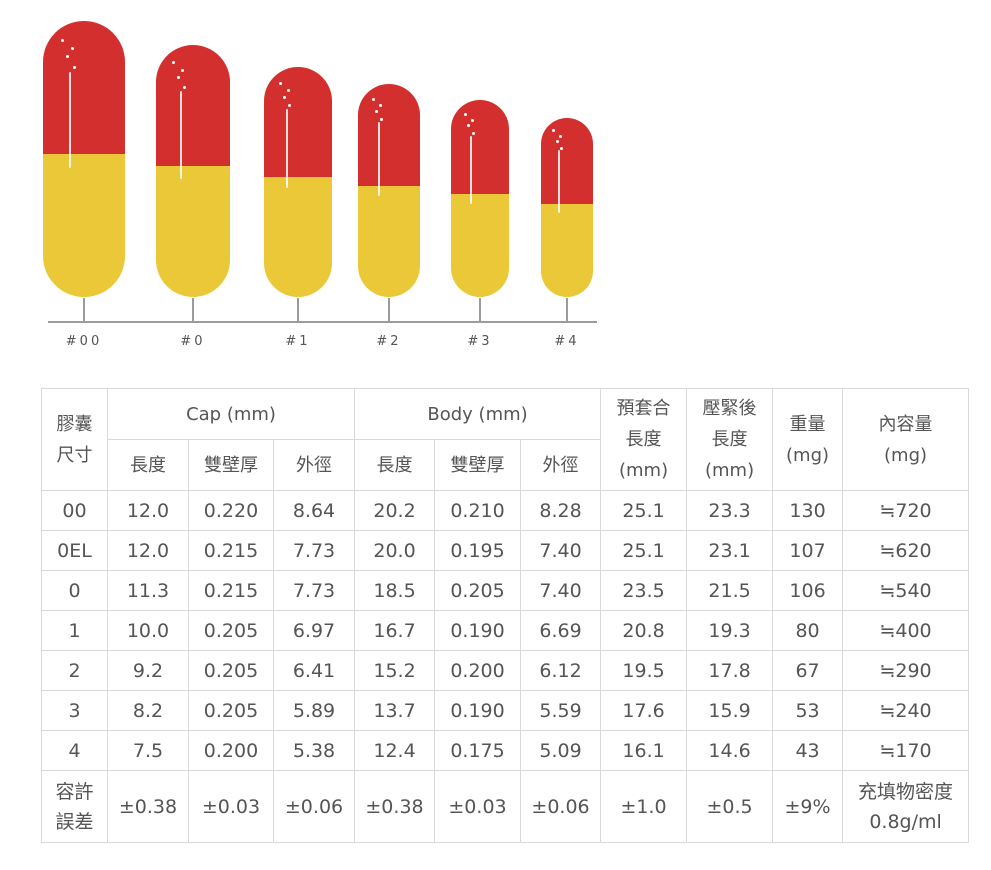 This screenshot has height=870, width=991. What do you see at coordinates (906, 439) in the screenshot?
I see `header-capacity: 內容量 (mg)` at bounding box center [906, 439].